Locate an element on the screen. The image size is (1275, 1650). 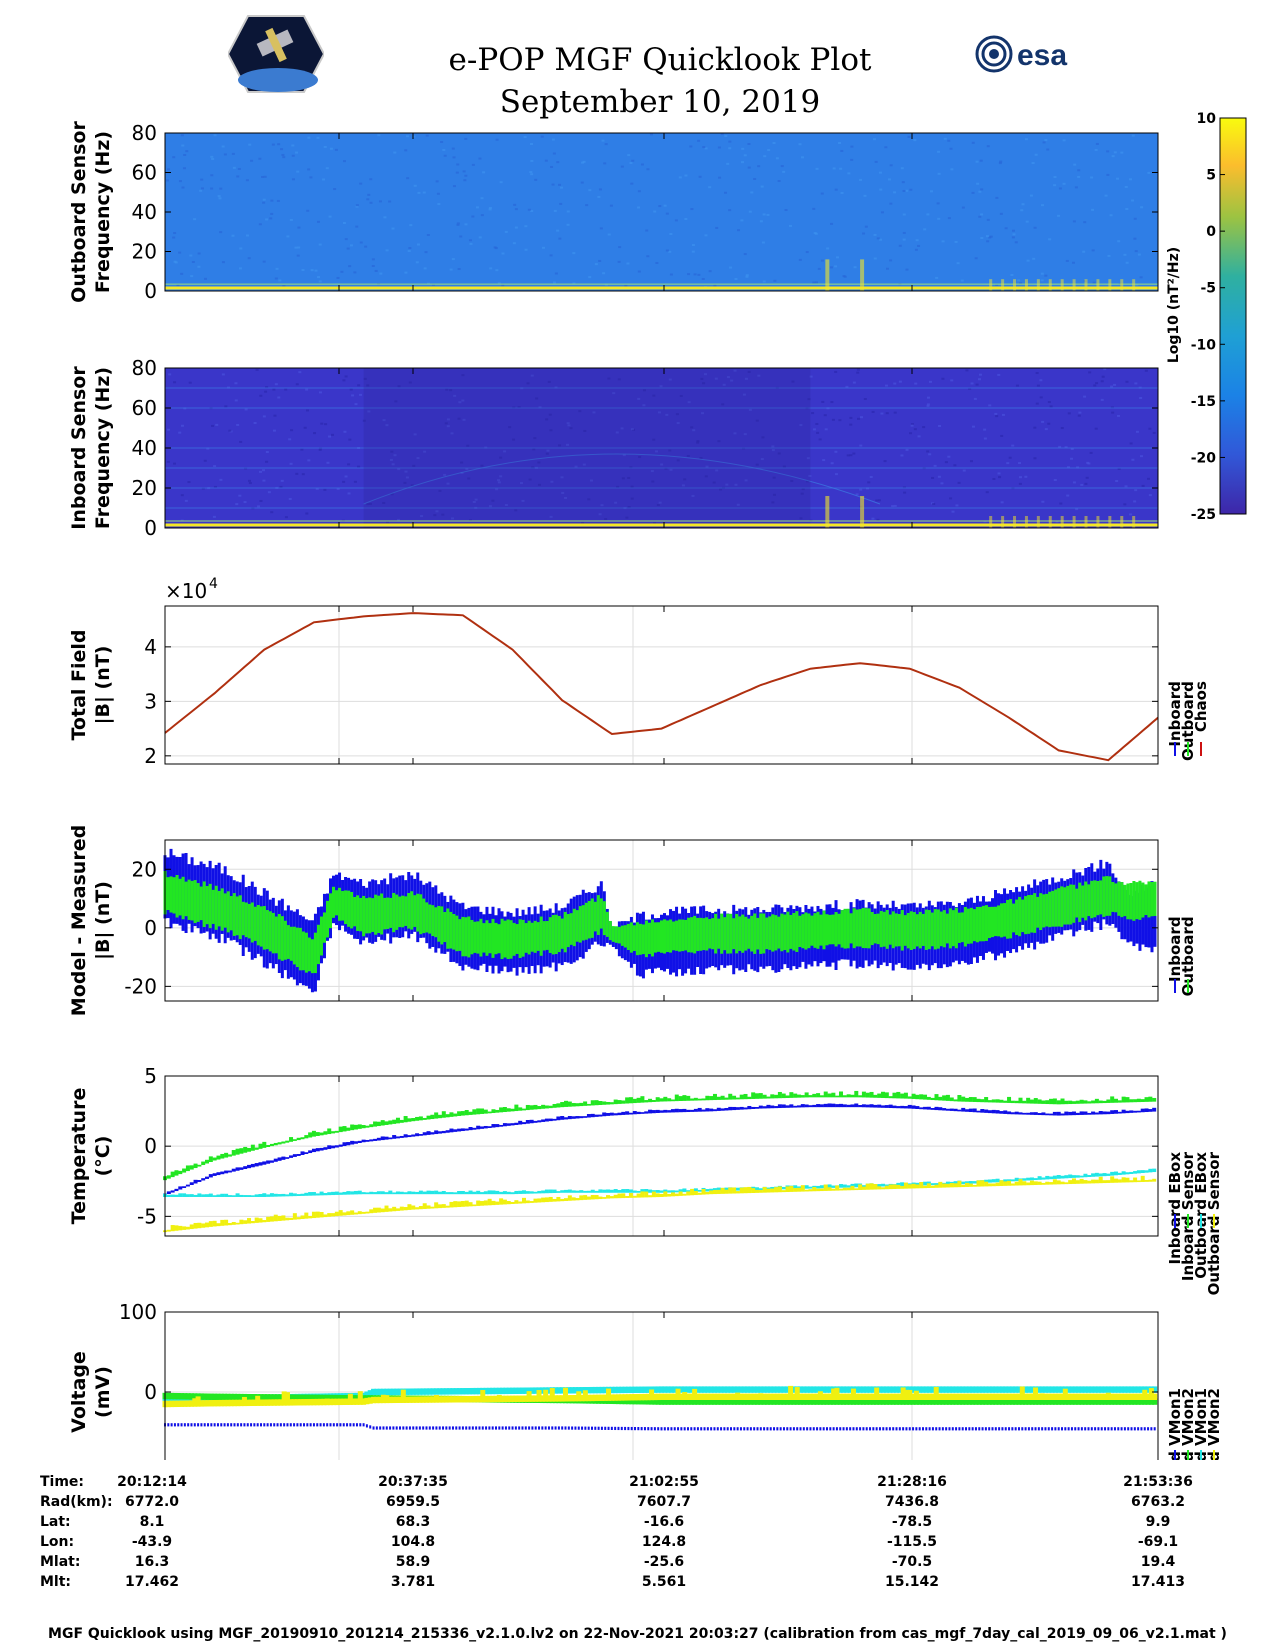
y-tick-label-4: 0 is located at coordinates (150, 1146).